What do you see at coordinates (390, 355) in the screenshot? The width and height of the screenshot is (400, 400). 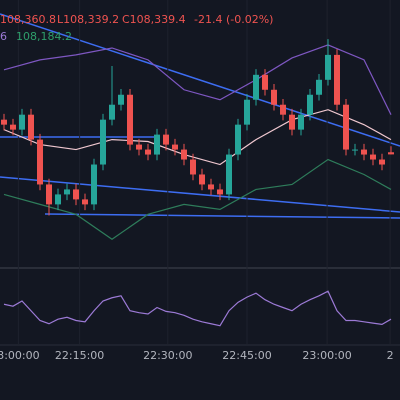 I see `x-tick-label: 2` at bounding box center [390, 355].